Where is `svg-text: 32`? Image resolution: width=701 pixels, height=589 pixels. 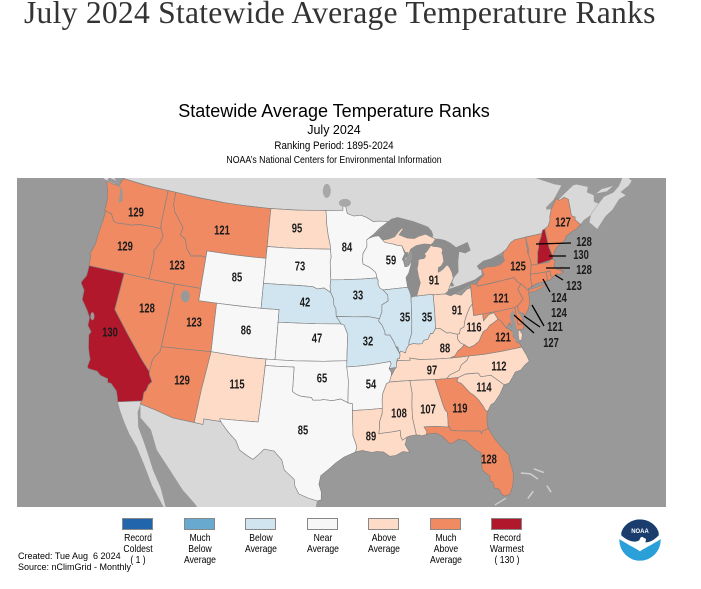 svg-text: 32 is located at coordinates (368, 342).